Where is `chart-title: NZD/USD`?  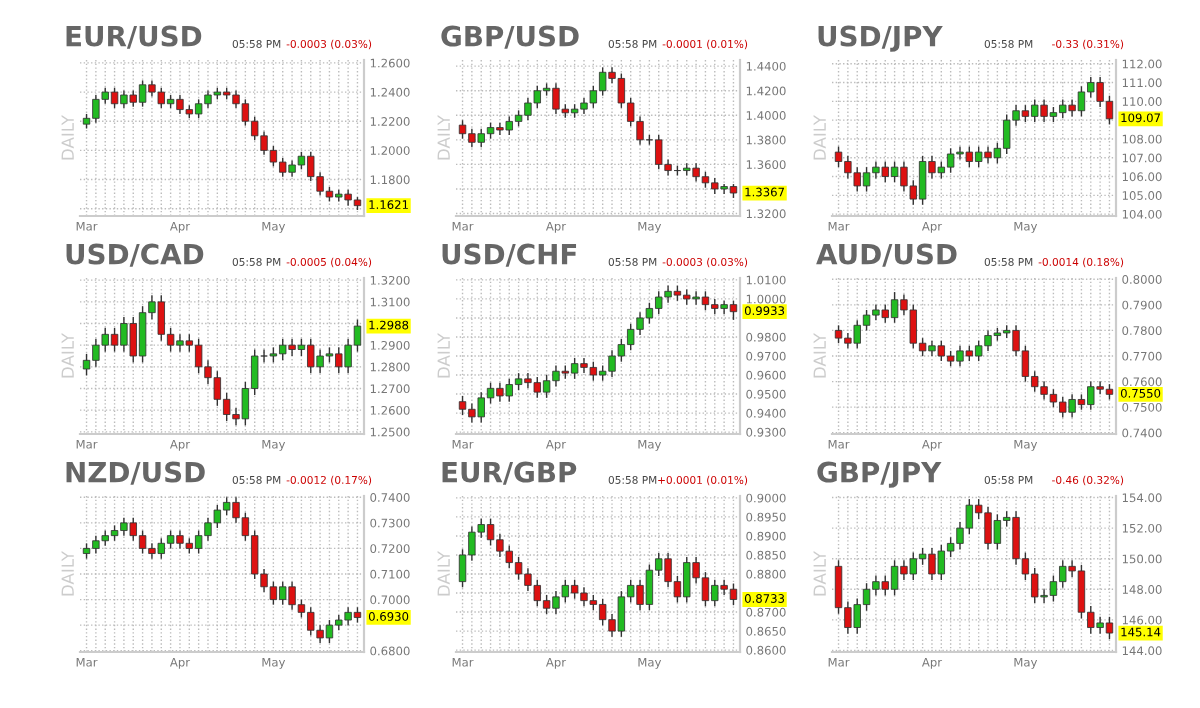 chart-title: NZD/USD is located at coordinates (135, 473).